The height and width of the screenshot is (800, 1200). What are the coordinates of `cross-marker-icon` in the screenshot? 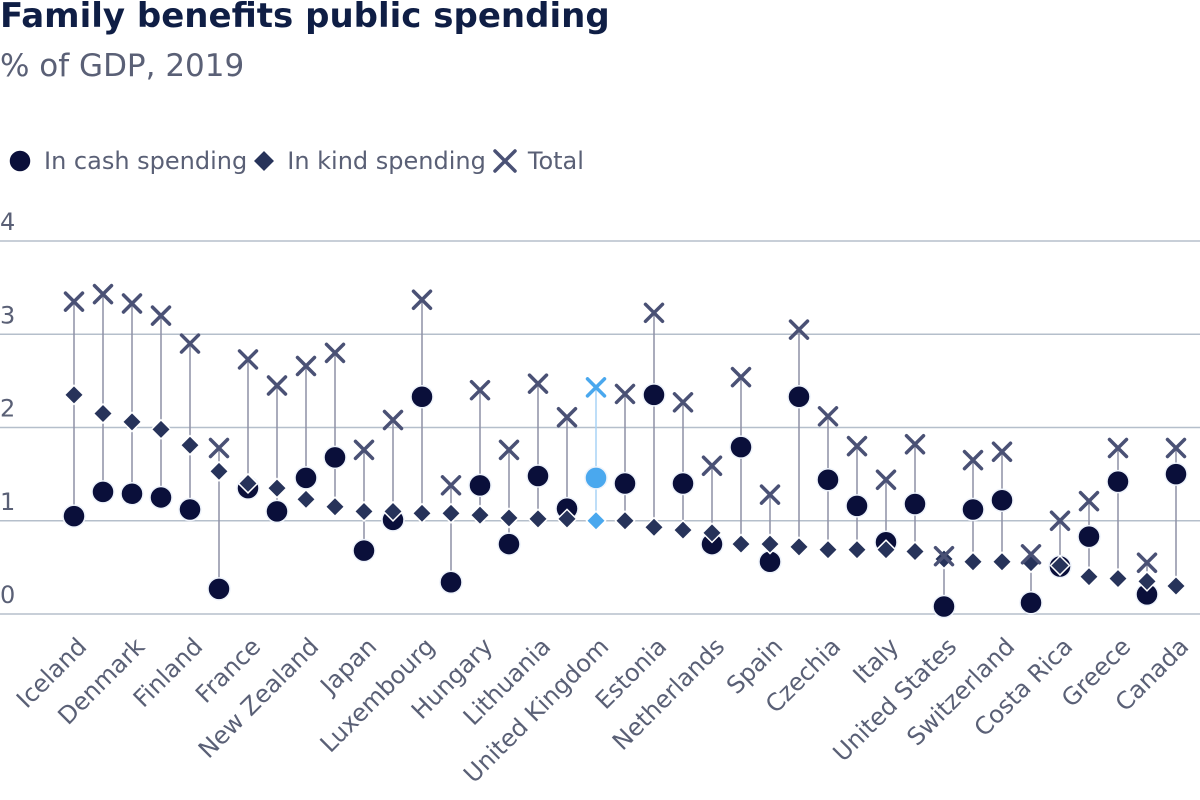 It's located at (505, 161).